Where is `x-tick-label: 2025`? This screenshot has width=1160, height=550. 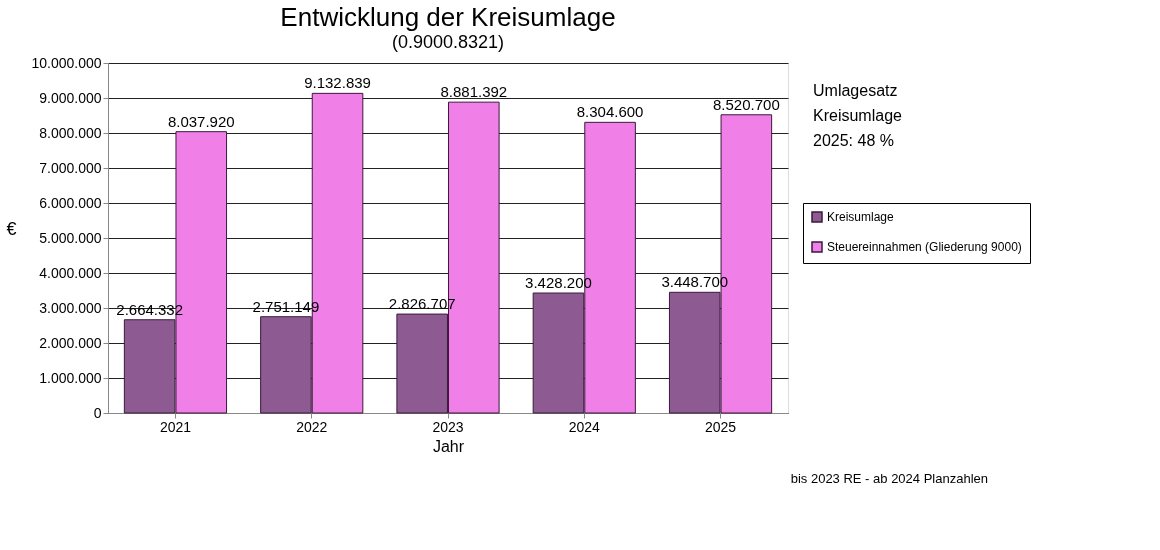 x-tick-label: 2025 is located at coordinates (720, 426).